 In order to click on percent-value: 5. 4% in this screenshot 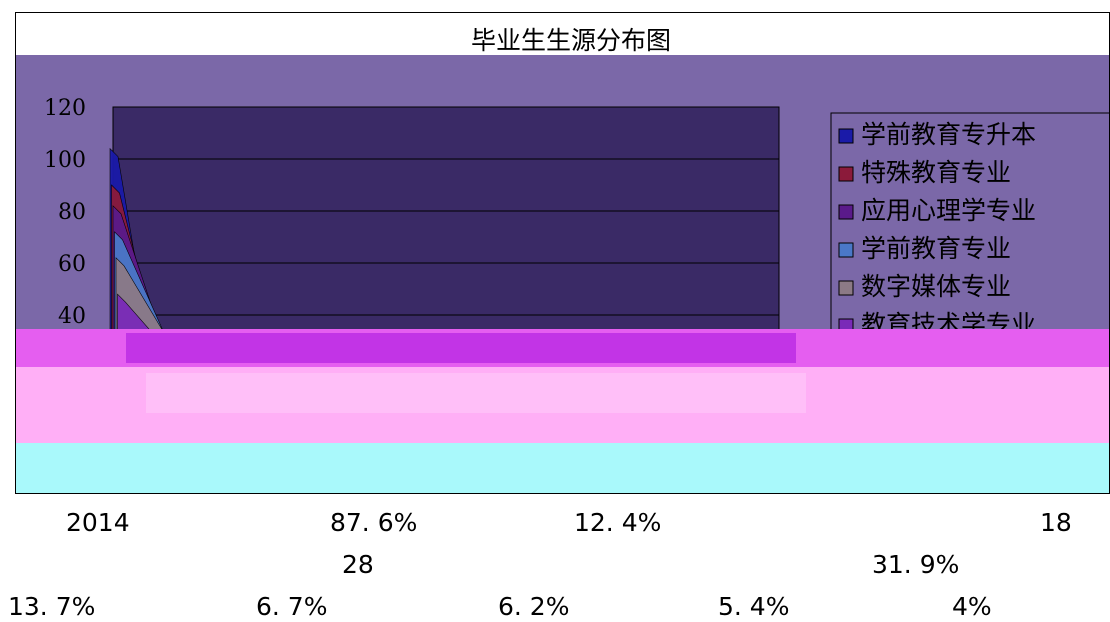, I will do `click(754, 606)`.